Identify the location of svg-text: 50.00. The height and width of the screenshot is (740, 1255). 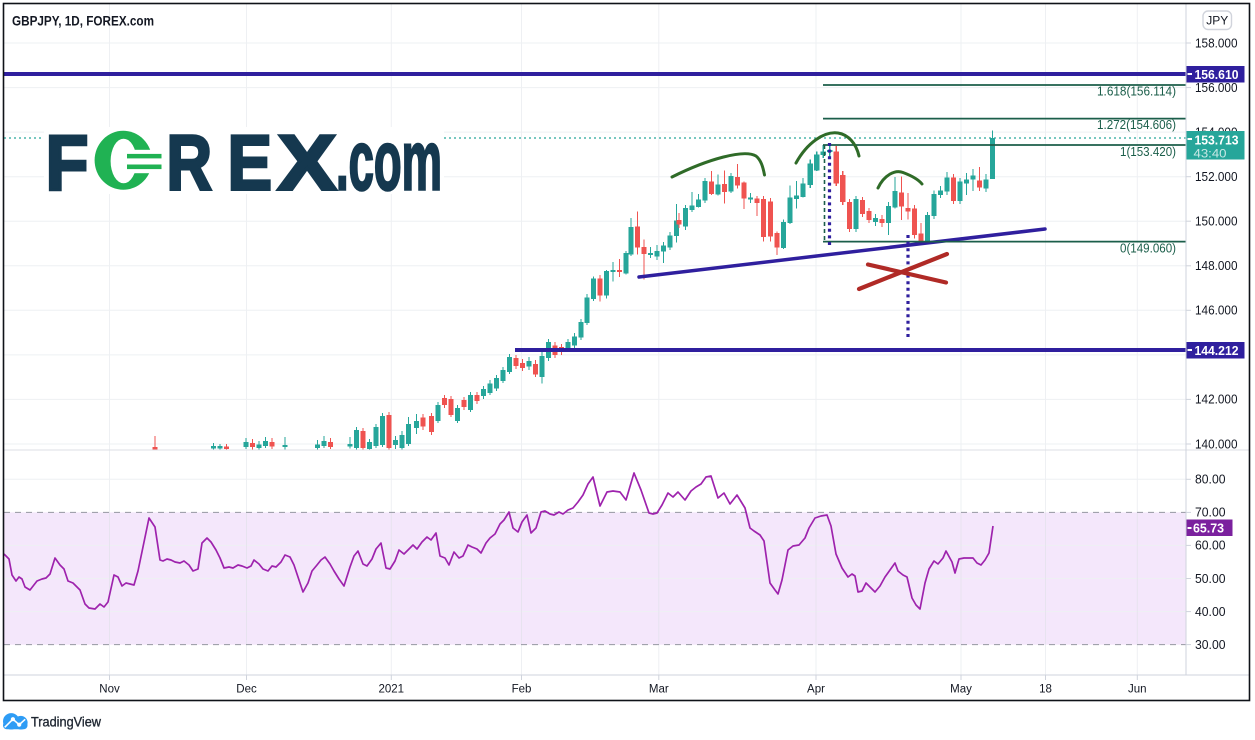
(1210, 579).